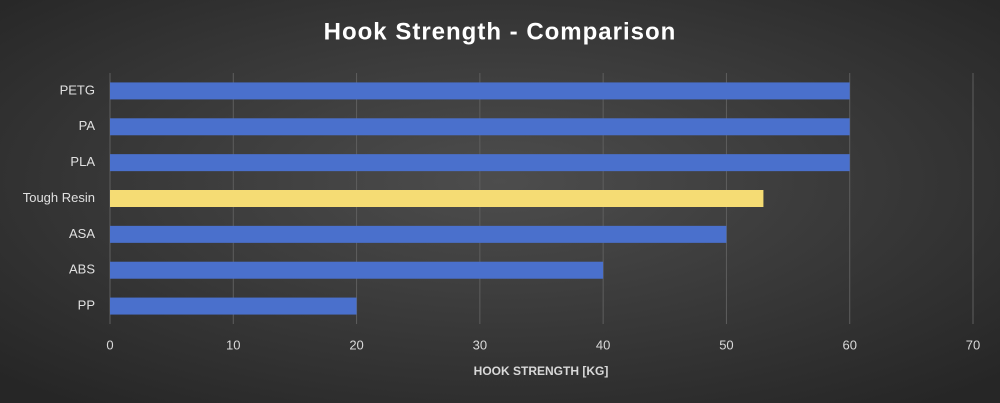 Image resolution: width=1000 pixels, height=403 pixels. Describe the element at coordinates (603, 344) in the screenshot. I see `x-tick-label: 40` at that location.